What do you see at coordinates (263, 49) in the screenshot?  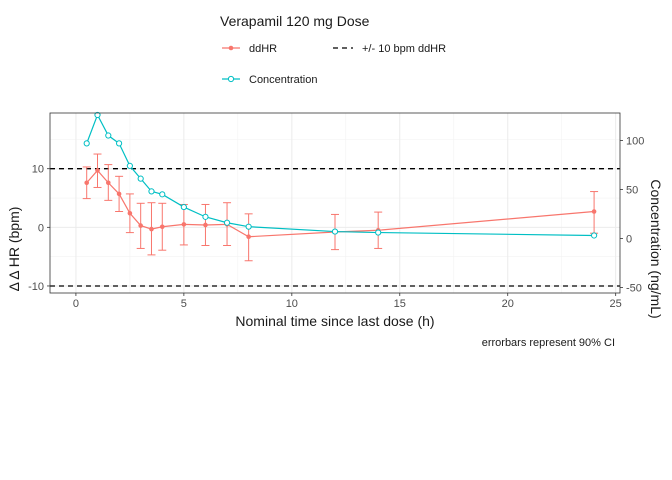 I see `legend-ddhr-label: ddHR` at bounding box center [263, 49].